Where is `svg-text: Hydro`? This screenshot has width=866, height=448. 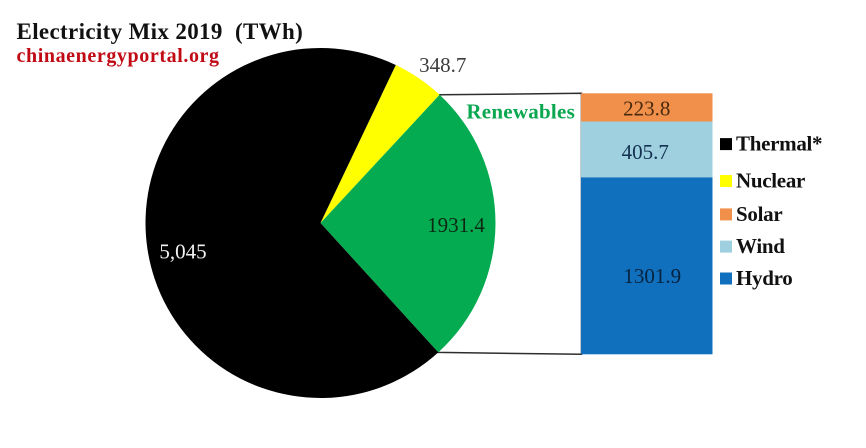
svg-text: Hydro is located at coordinates (764, 278).